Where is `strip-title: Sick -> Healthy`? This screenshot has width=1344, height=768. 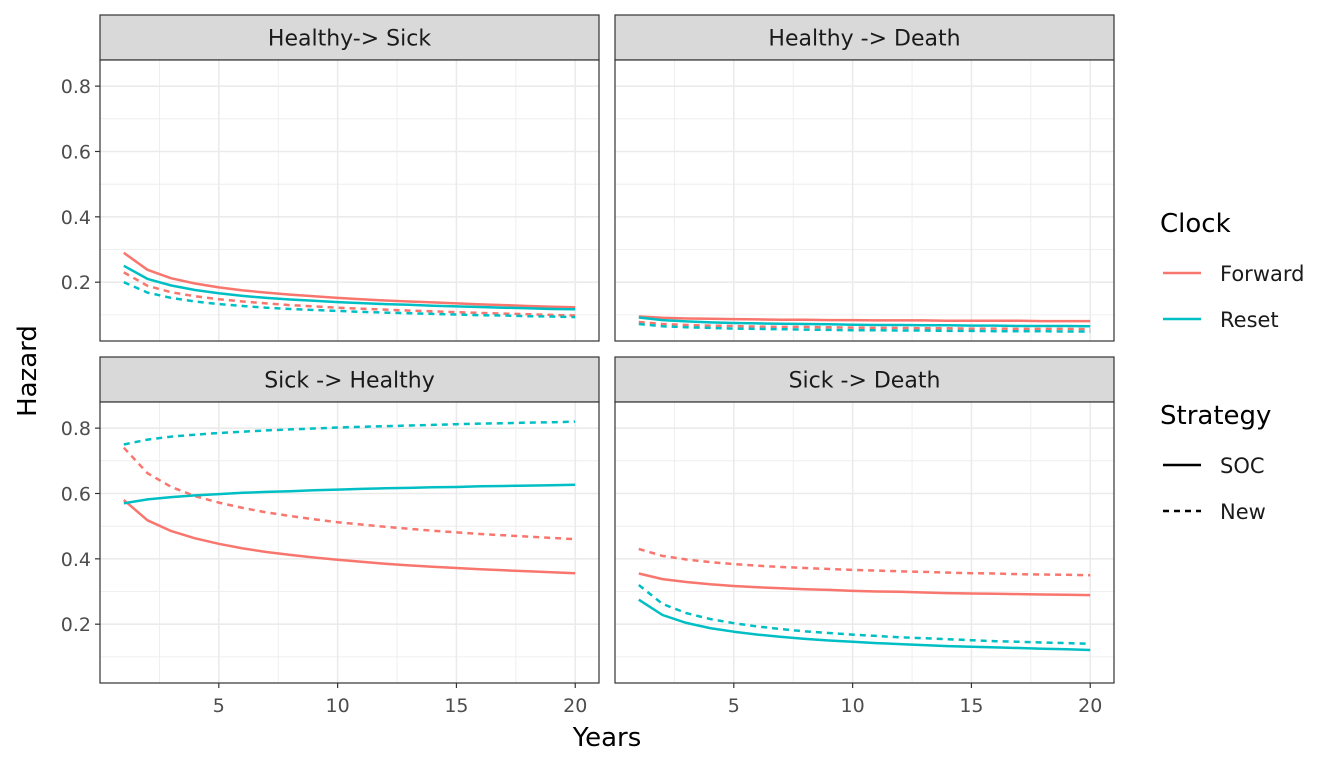 strip-title: Sick -> Healthy is located at coordinates (349, 381).